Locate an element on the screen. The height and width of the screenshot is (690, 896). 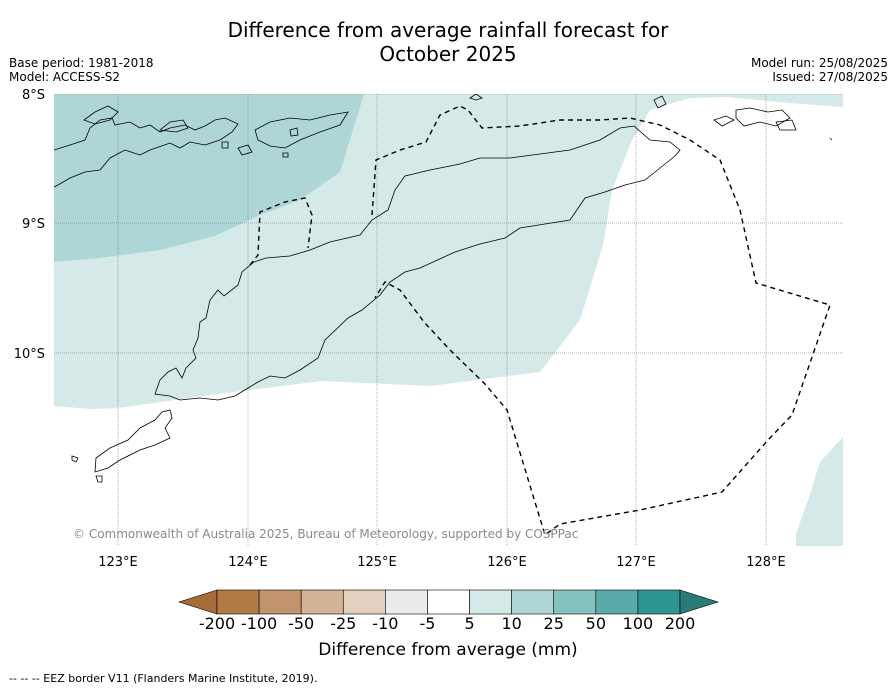
meta-right: Model run: 25/08/2025 Issued: 27/08/2025 is located at coordinates (819, 70).